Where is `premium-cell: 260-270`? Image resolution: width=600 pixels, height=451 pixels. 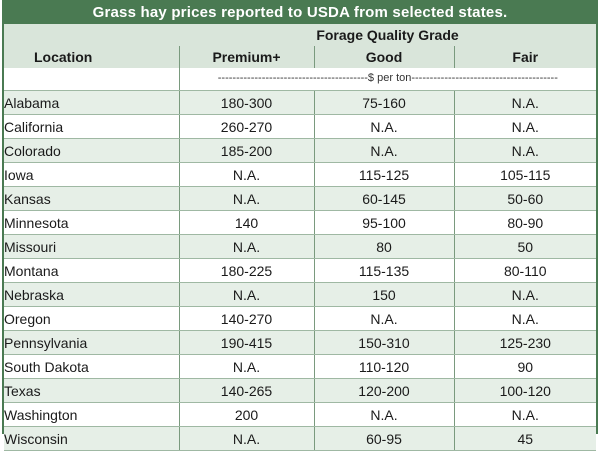 premium-cell: 260-270 is located at coordinates (246, 126).